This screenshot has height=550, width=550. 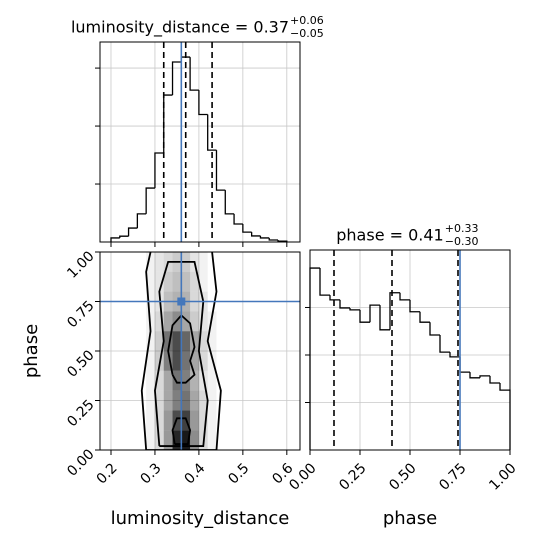 What do you see at coordinates (80, 314) in the screenshot?
I see `y-tick-label: 0.75` at bounding box center [80, 314].